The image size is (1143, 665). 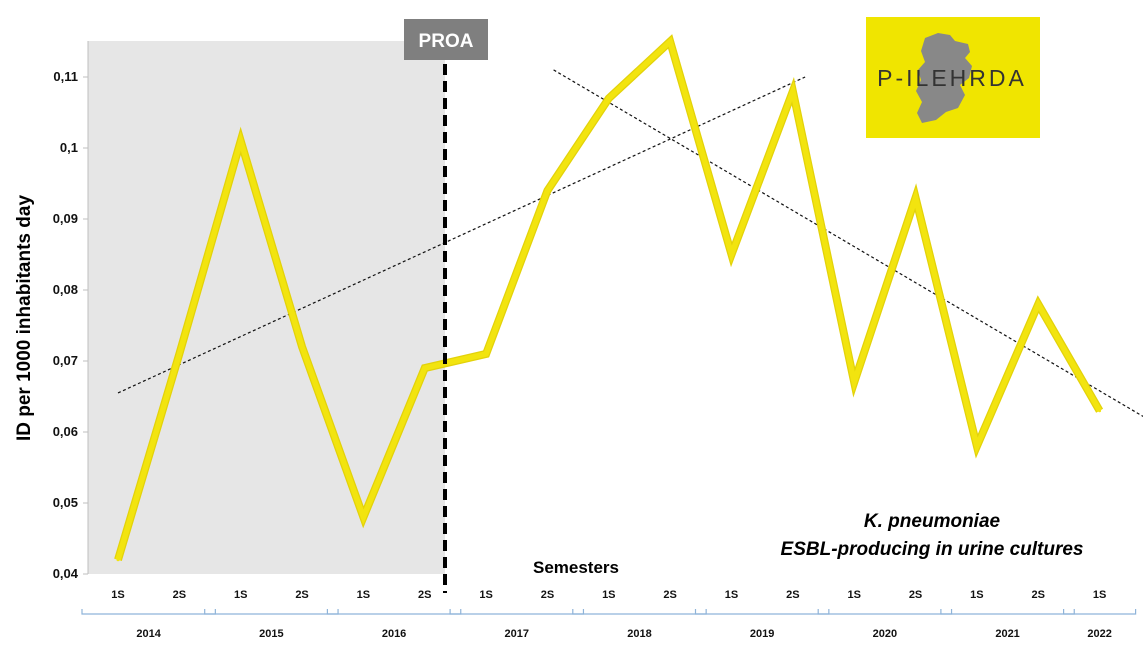 I want to click on x-axis-semester-labels: 1S 2S 1S 2S 1S 2S 1S 2S 1S 2S 1S 2S 1S 2S 1S 2S 1S, so click(x=608, y=595).